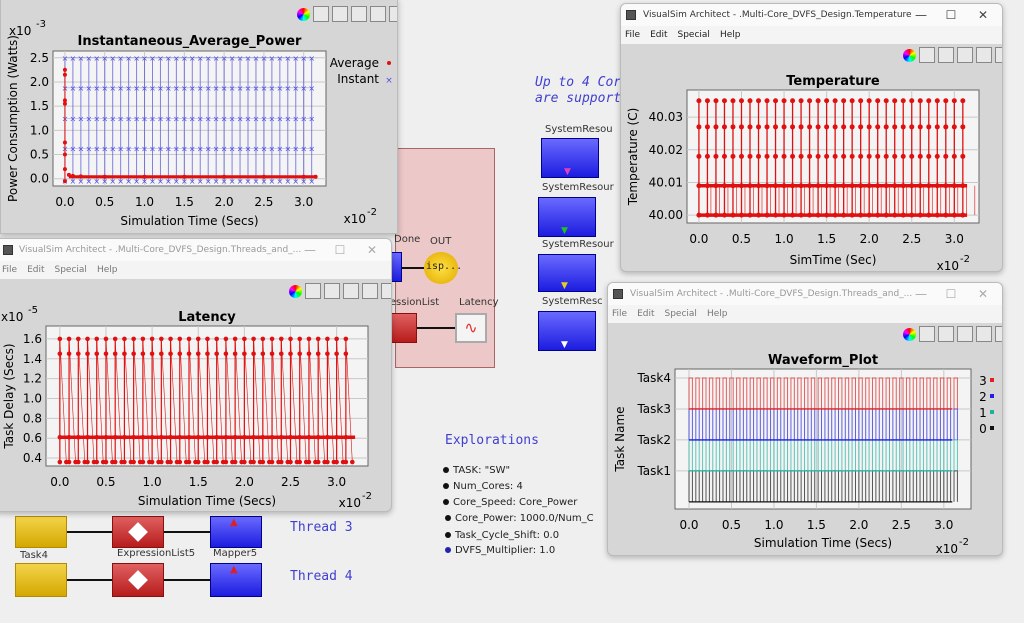  I want to click on x-tick-label: 1.5, so click(184, 202).